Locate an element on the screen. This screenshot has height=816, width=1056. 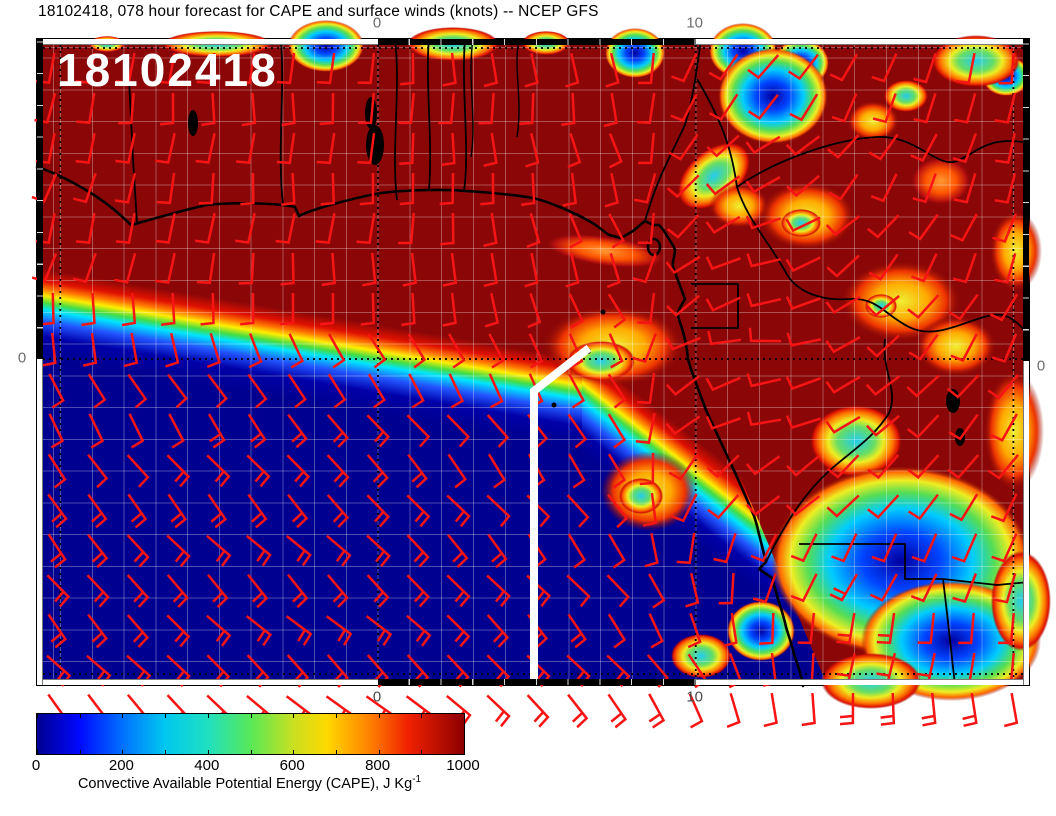
border-car-north is located at coordinates (883, 162).